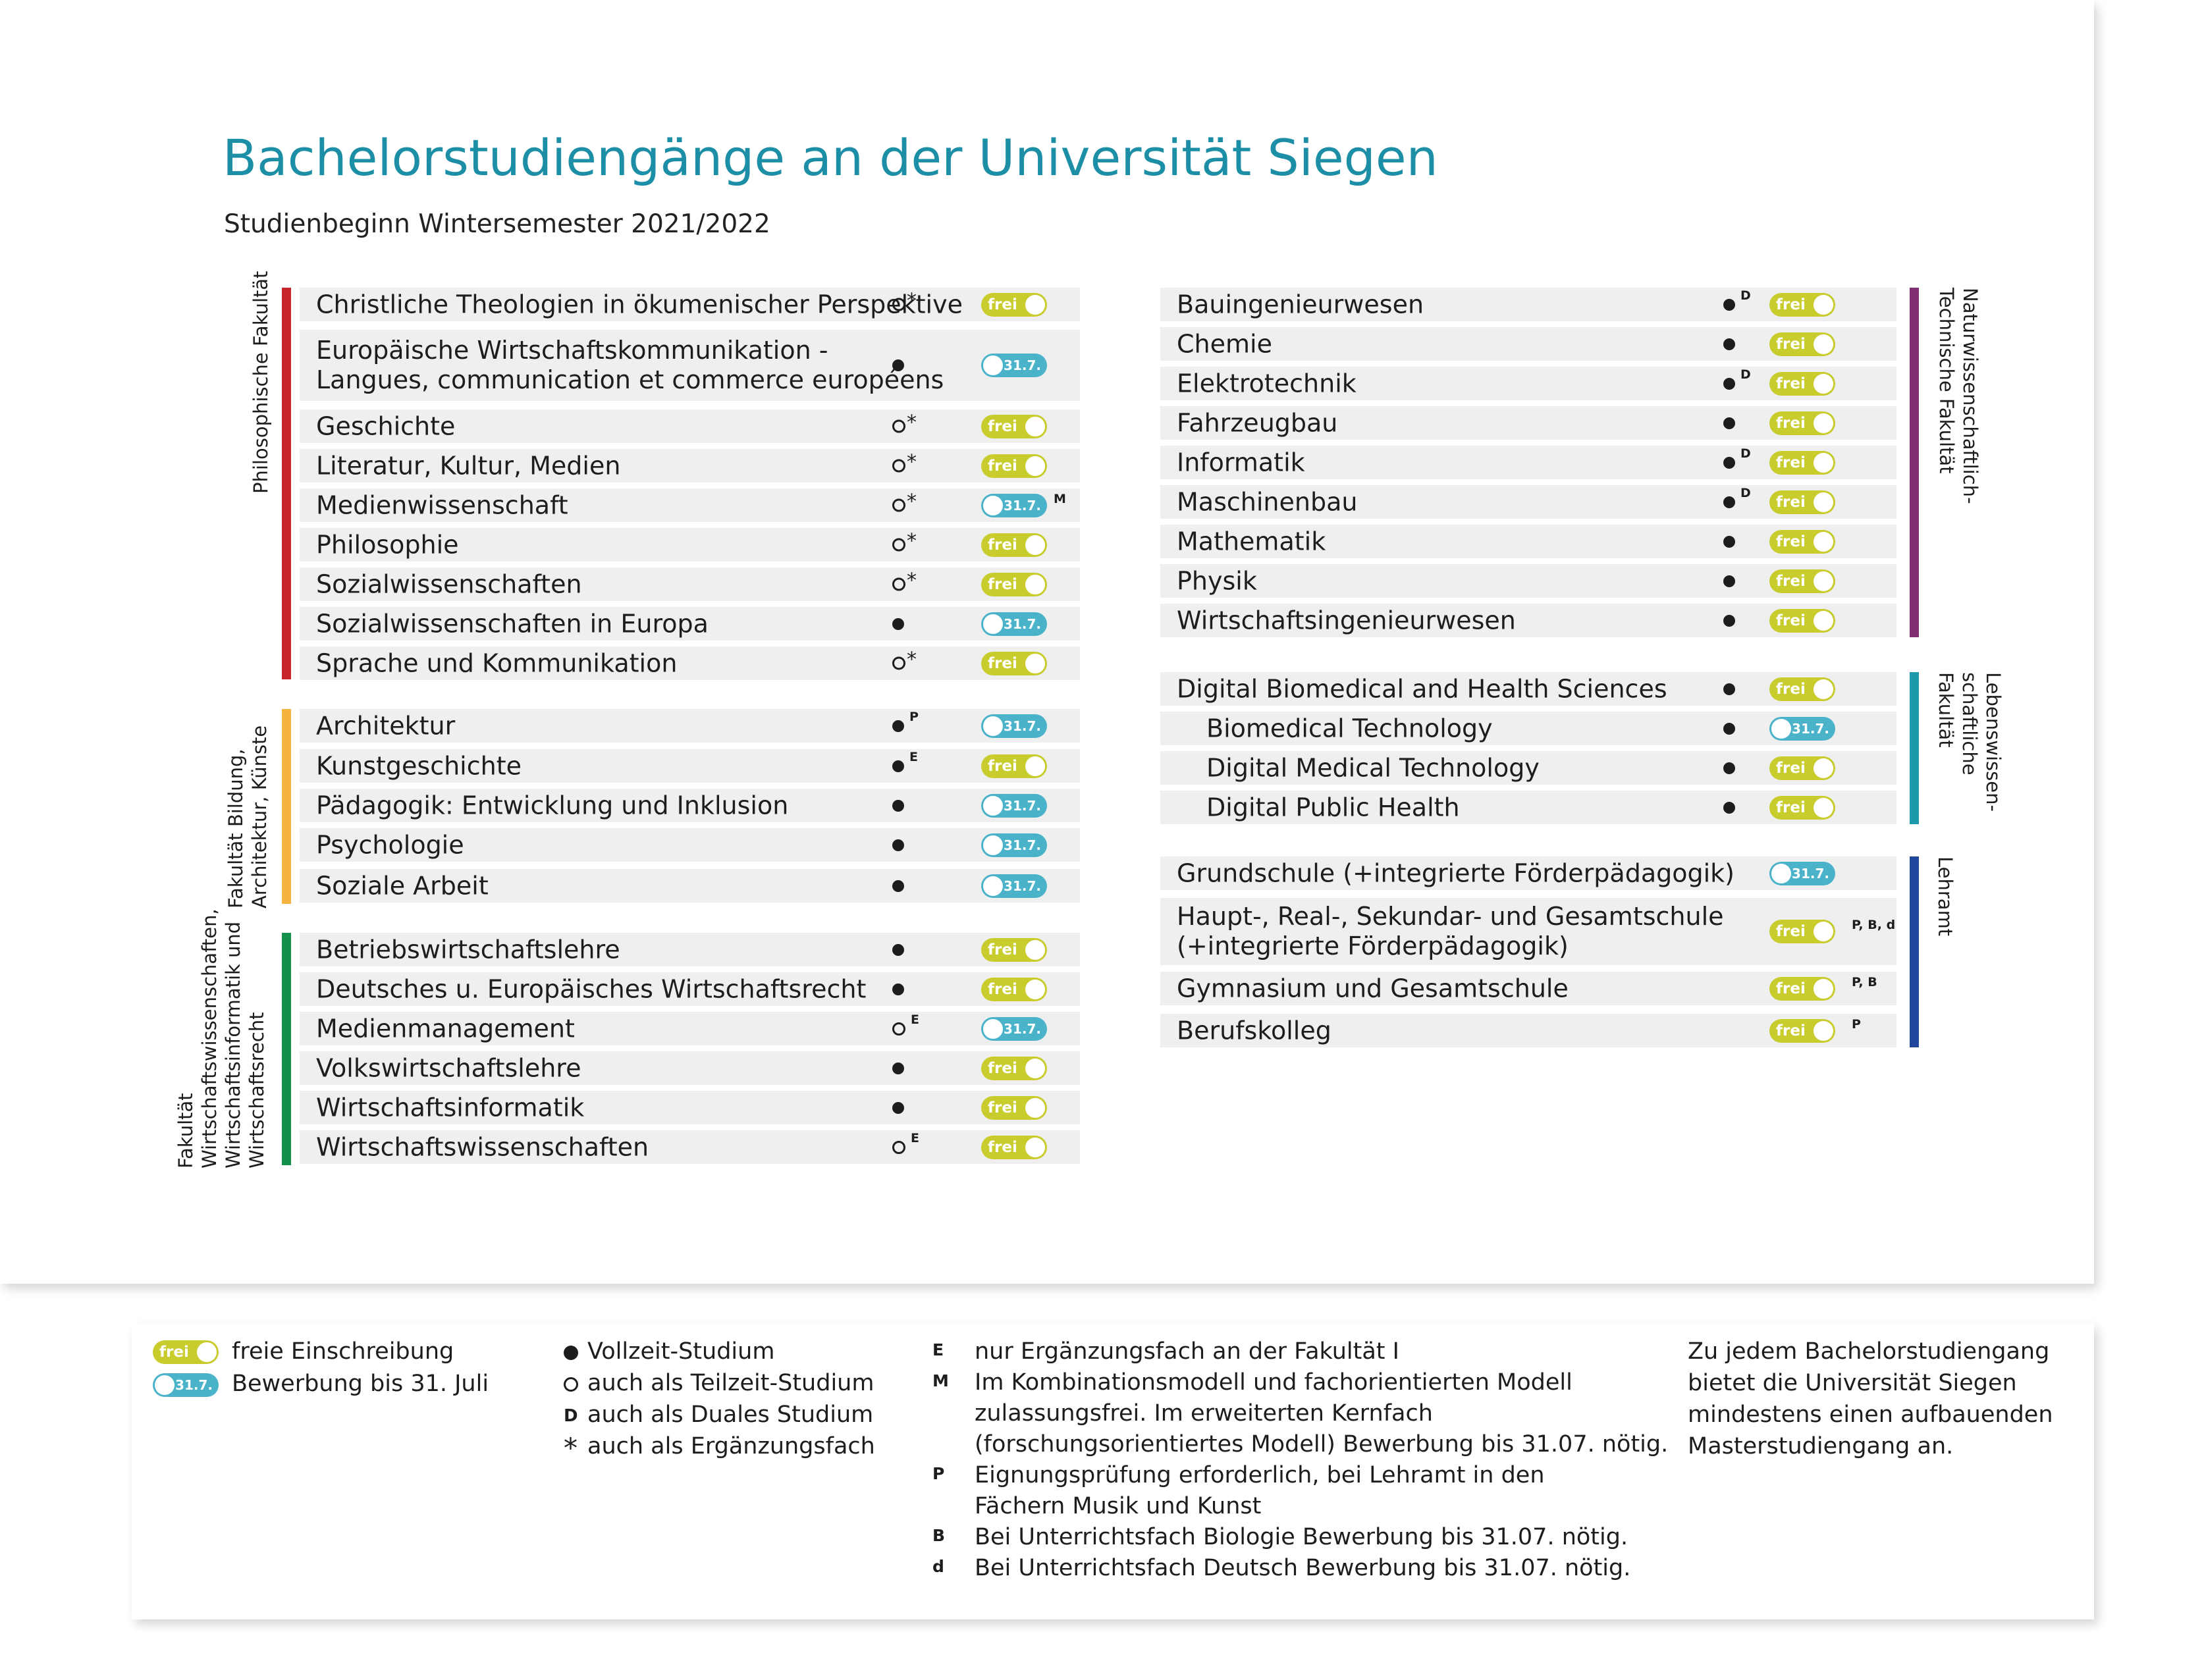 The image size is (2204, 1680). I want to click on study-mode-marker: *, so click(912, 300).